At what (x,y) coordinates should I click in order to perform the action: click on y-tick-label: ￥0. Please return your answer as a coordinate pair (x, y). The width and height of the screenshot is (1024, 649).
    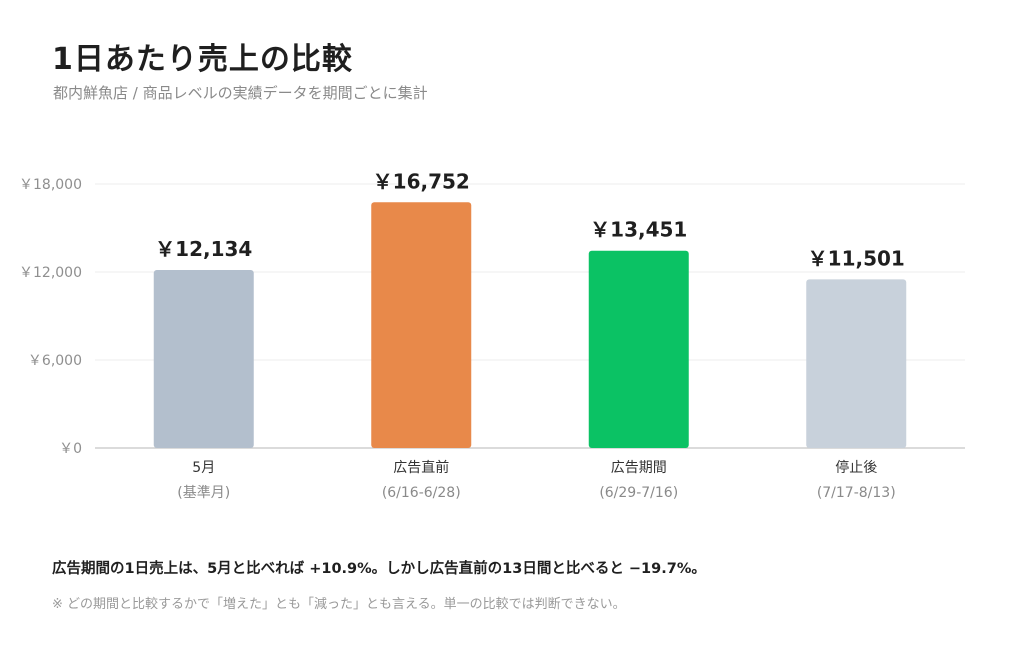
    Looking at the image, I should click on (70, 449).